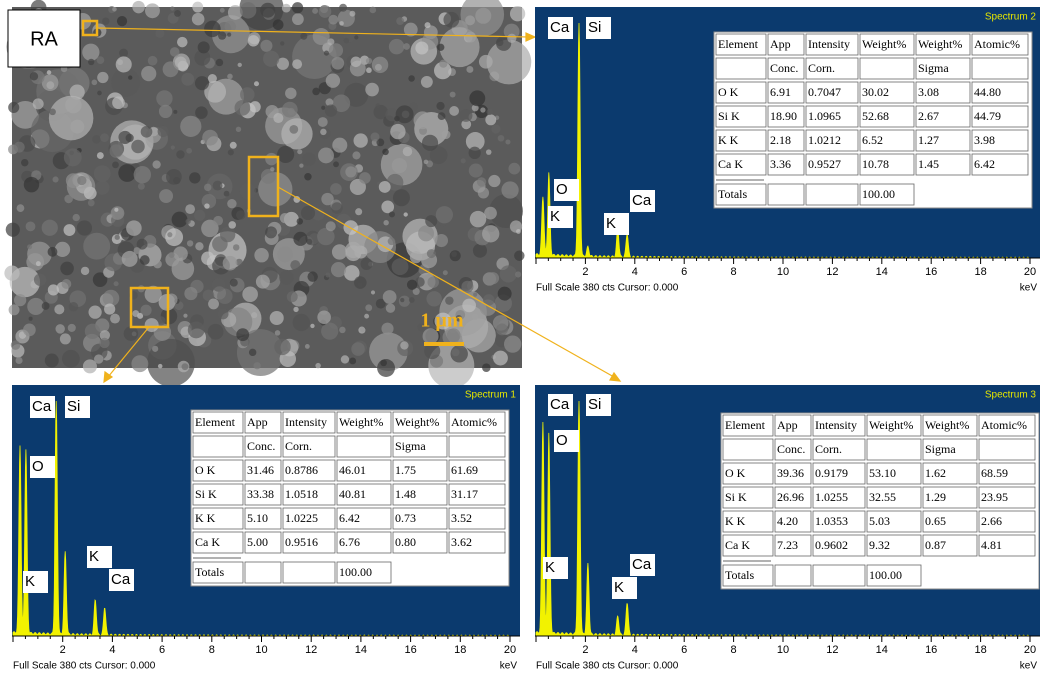  Describe the element at coordinates (984, 140) in the screenshot. I see `cell-text: 3.98` at that location.